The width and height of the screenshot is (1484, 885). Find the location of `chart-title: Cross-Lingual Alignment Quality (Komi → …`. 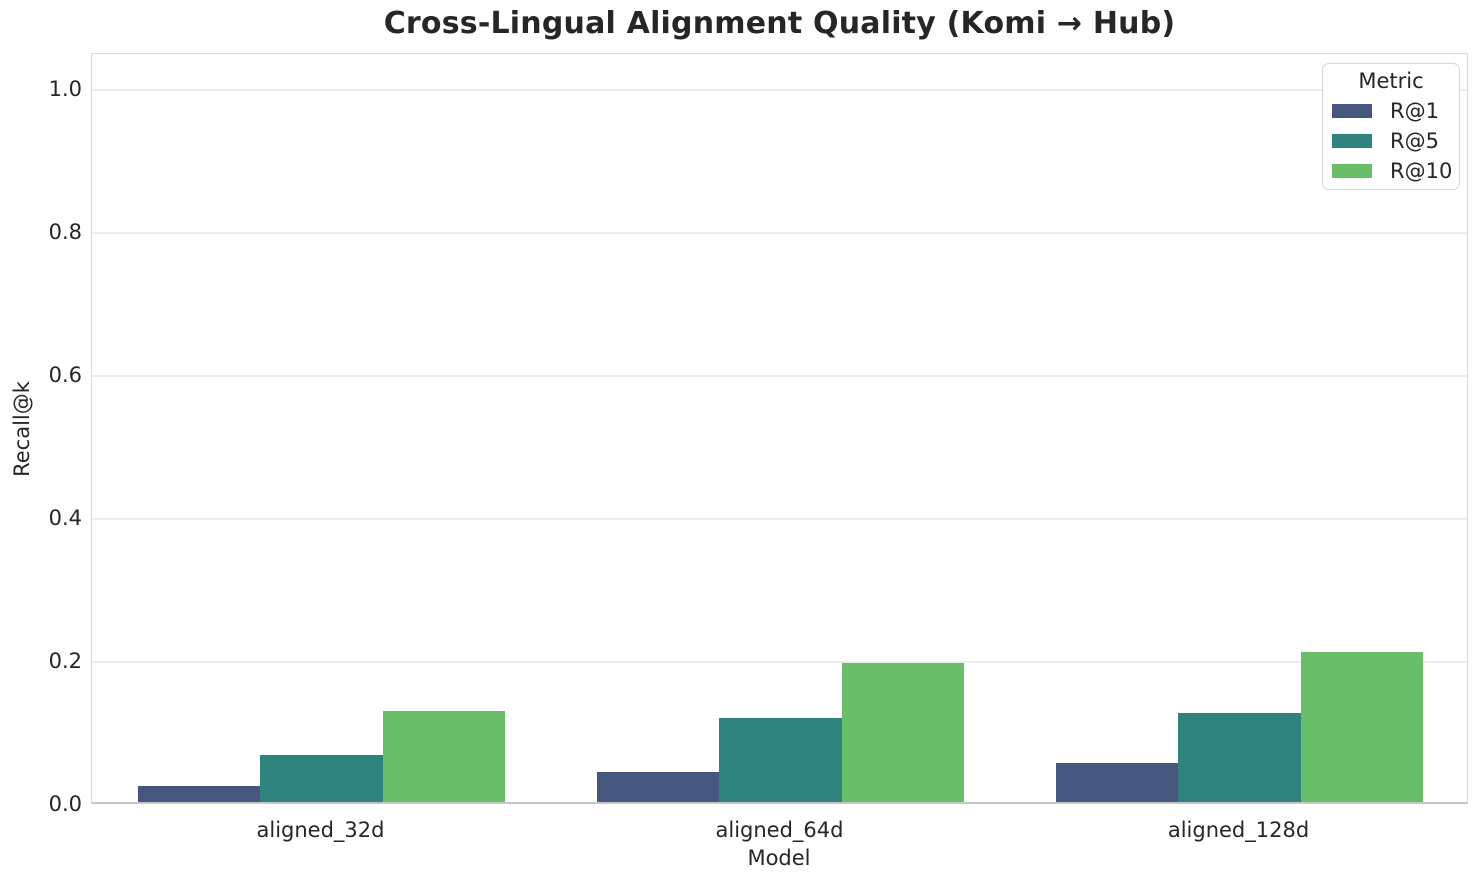

chart-title: Cross-Lingual Alignment Quality (Komi → … is located at coordinates (779, 23).